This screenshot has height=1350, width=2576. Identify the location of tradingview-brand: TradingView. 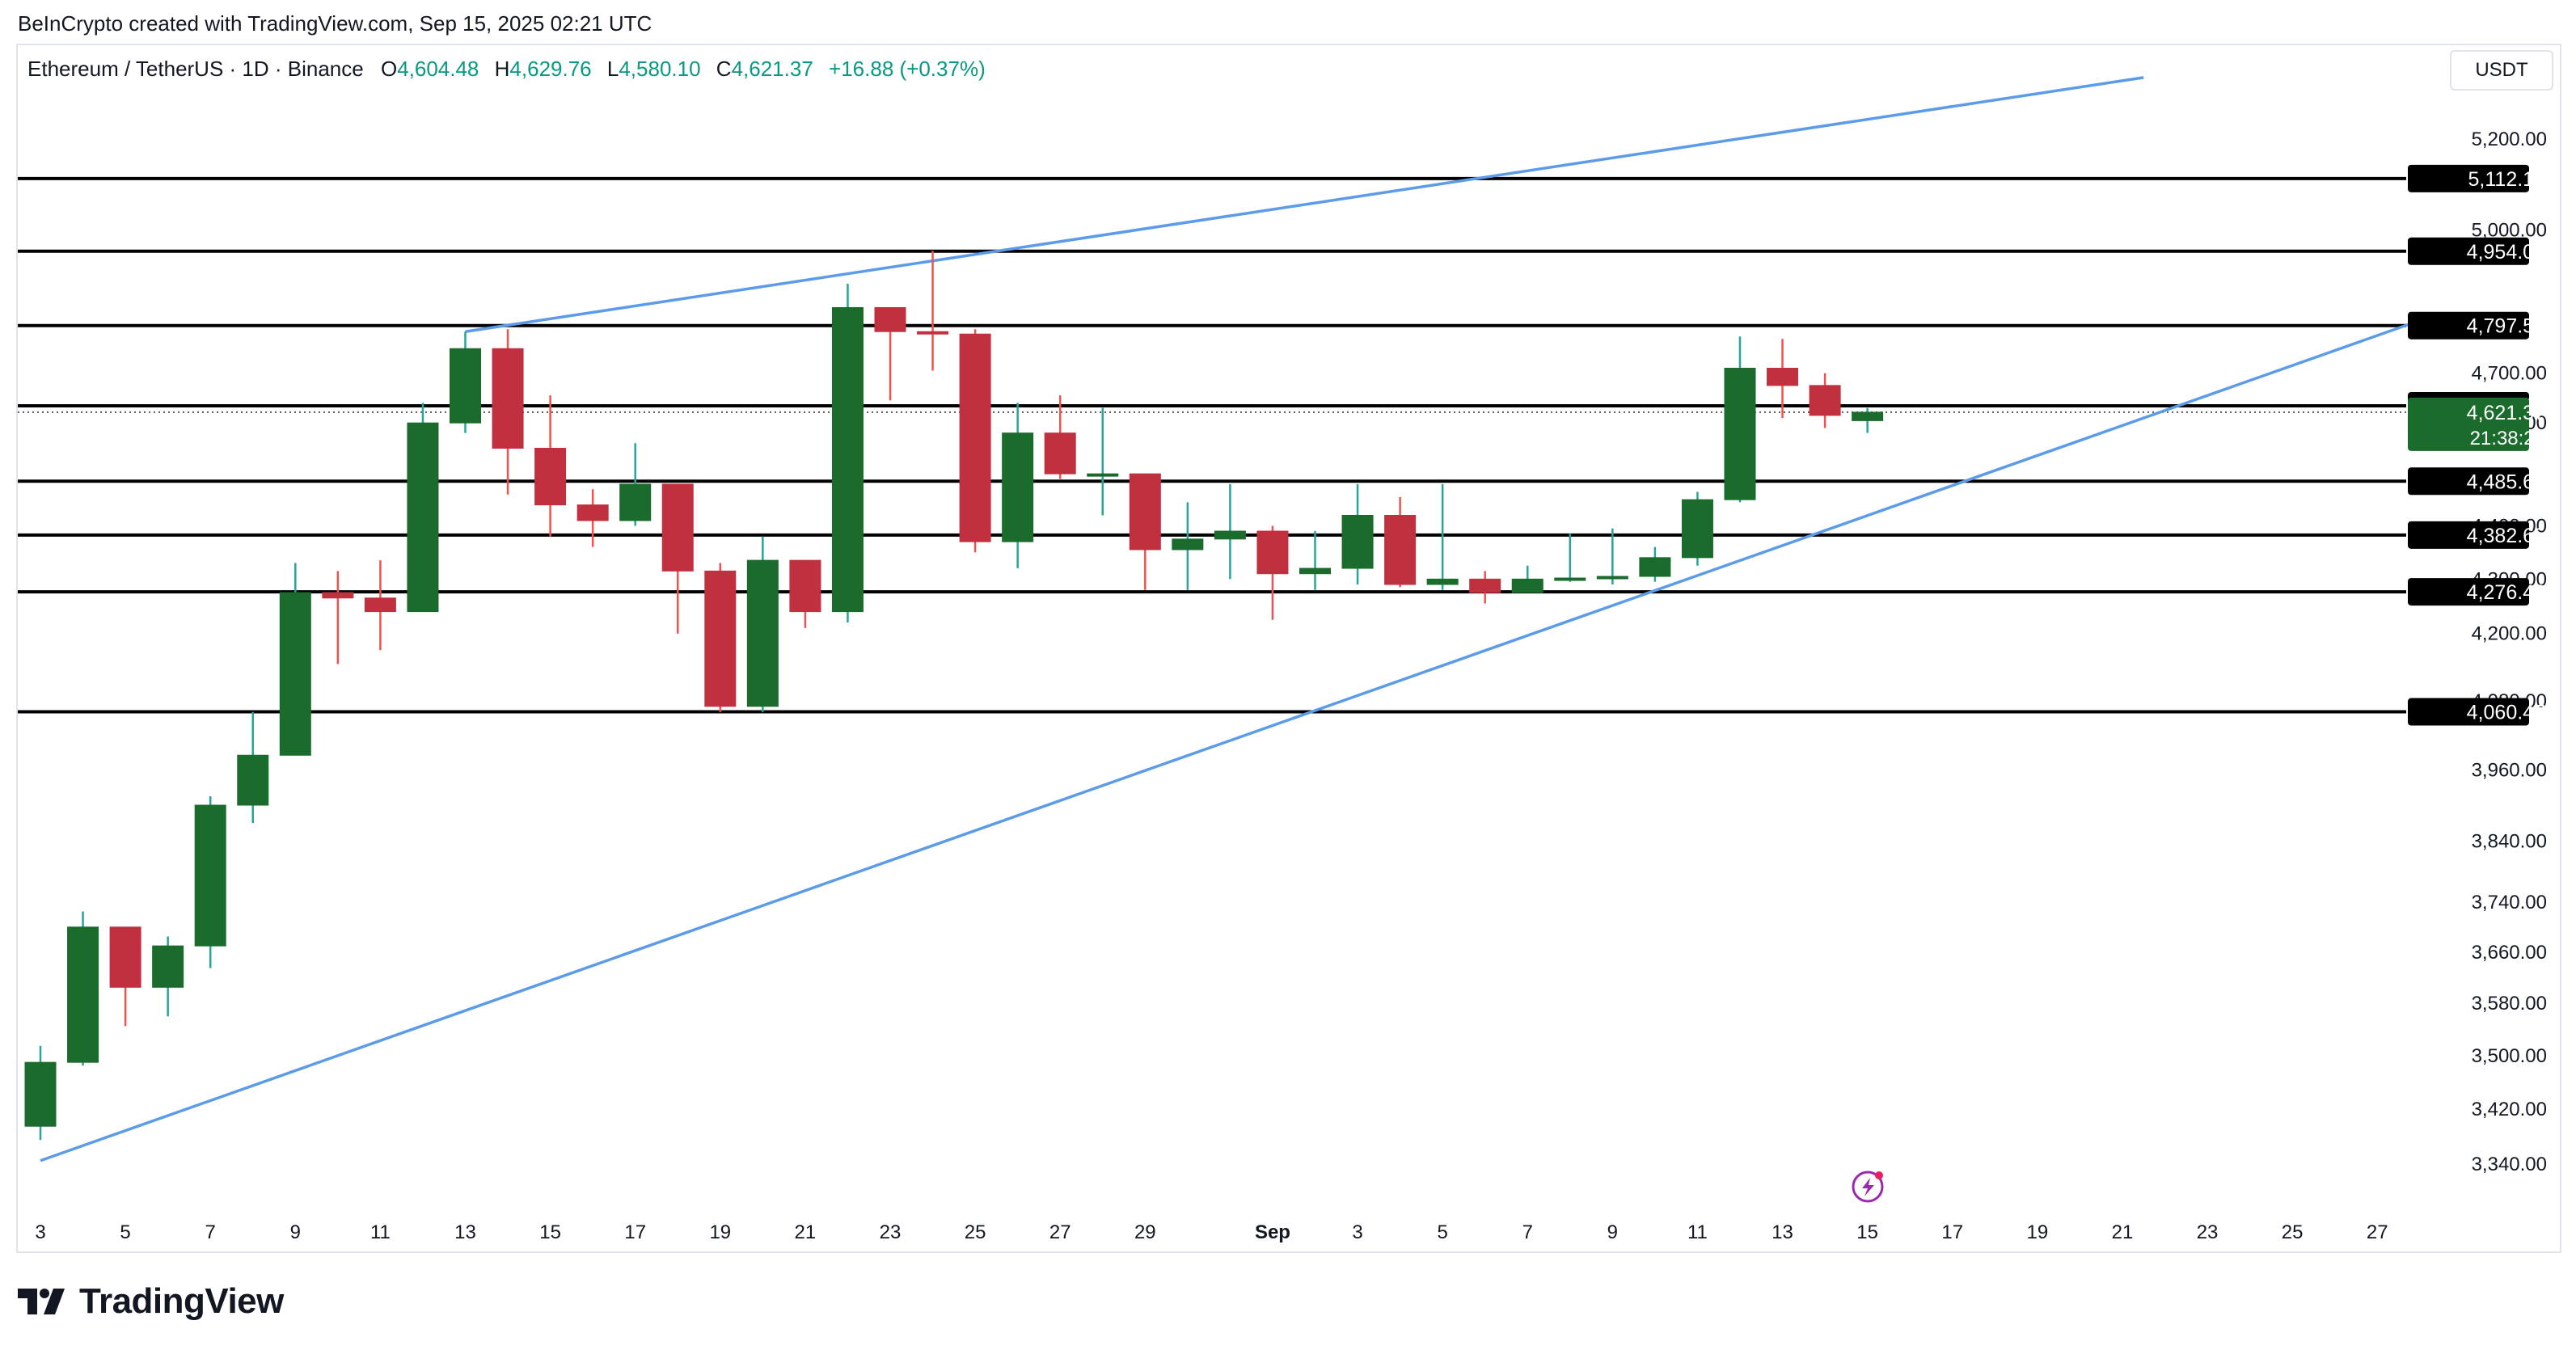
(151, 1301).